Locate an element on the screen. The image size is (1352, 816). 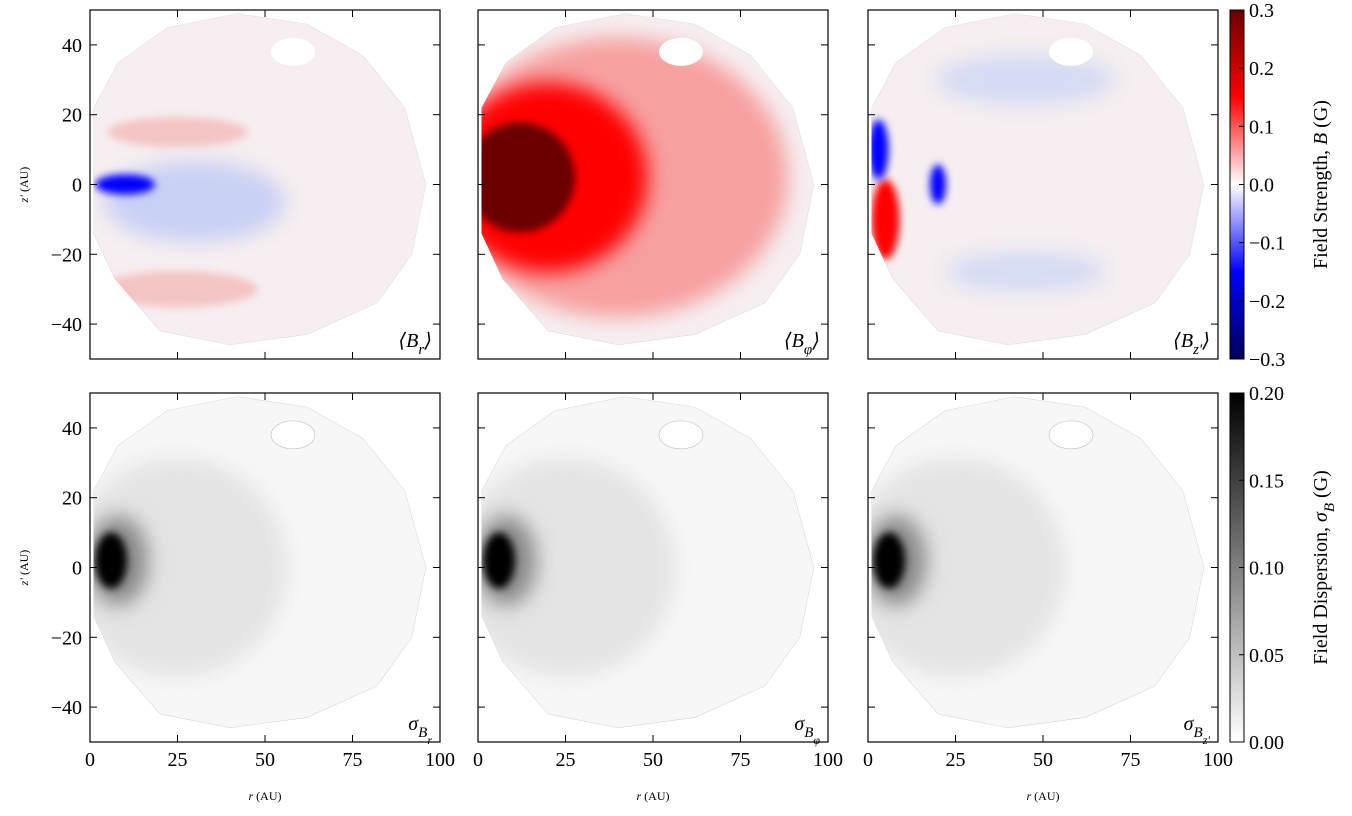
panel-label: σBz′ is located at coordinates (1197, 730).